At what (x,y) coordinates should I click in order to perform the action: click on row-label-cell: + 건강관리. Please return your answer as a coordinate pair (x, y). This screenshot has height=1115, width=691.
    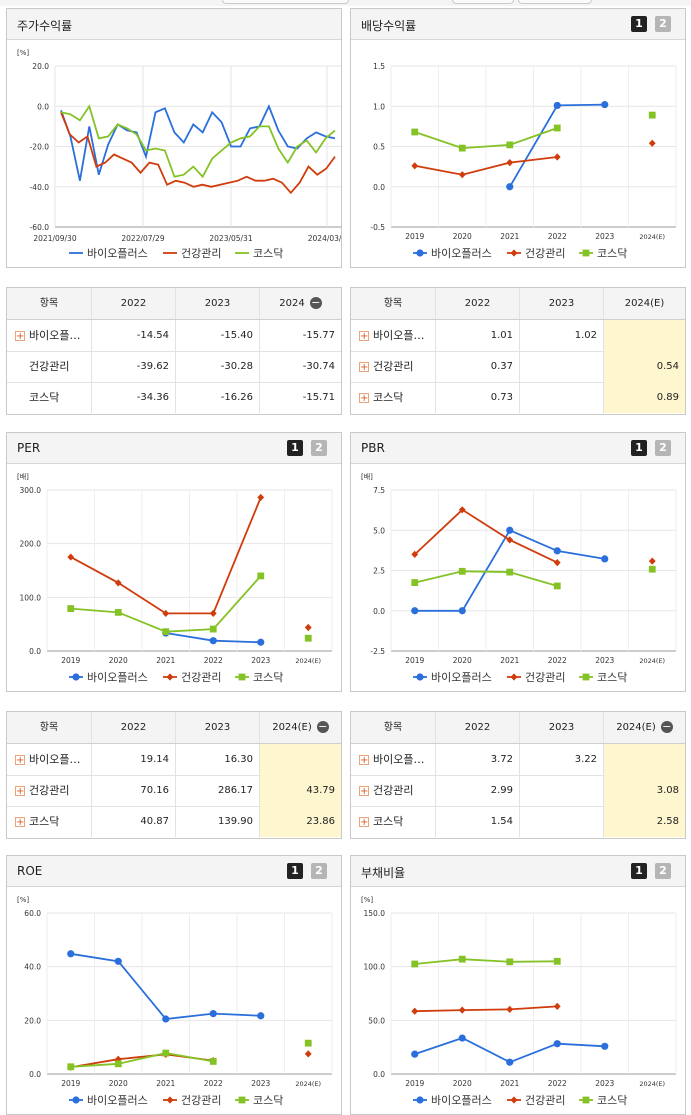
    Looking at the image, I should click on (393, 790).